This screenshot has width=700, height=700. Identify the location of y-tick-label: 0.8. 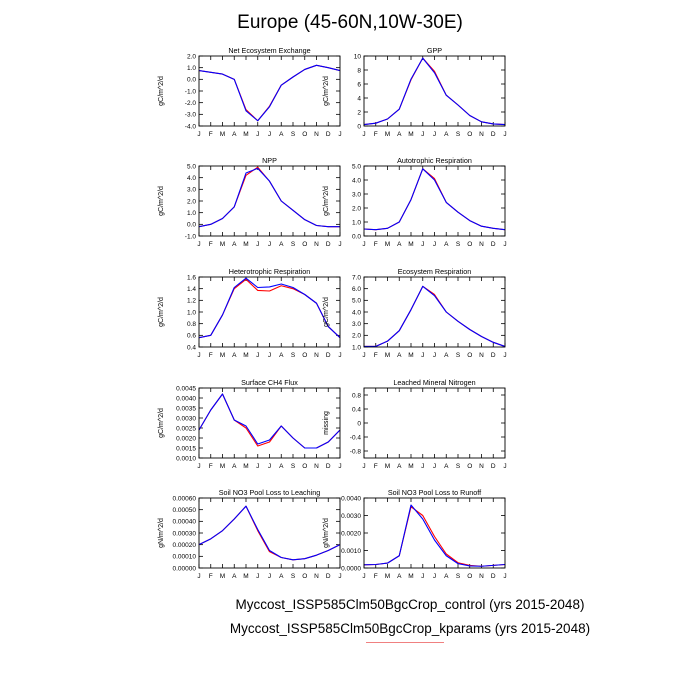
(191, 324).